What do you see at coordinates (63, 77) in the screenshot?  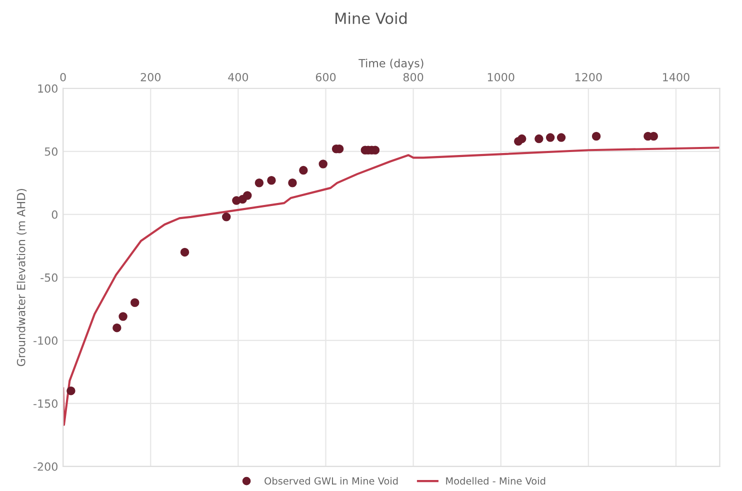 I see `x-tick-label: 0` at bounding box center [63, 77].